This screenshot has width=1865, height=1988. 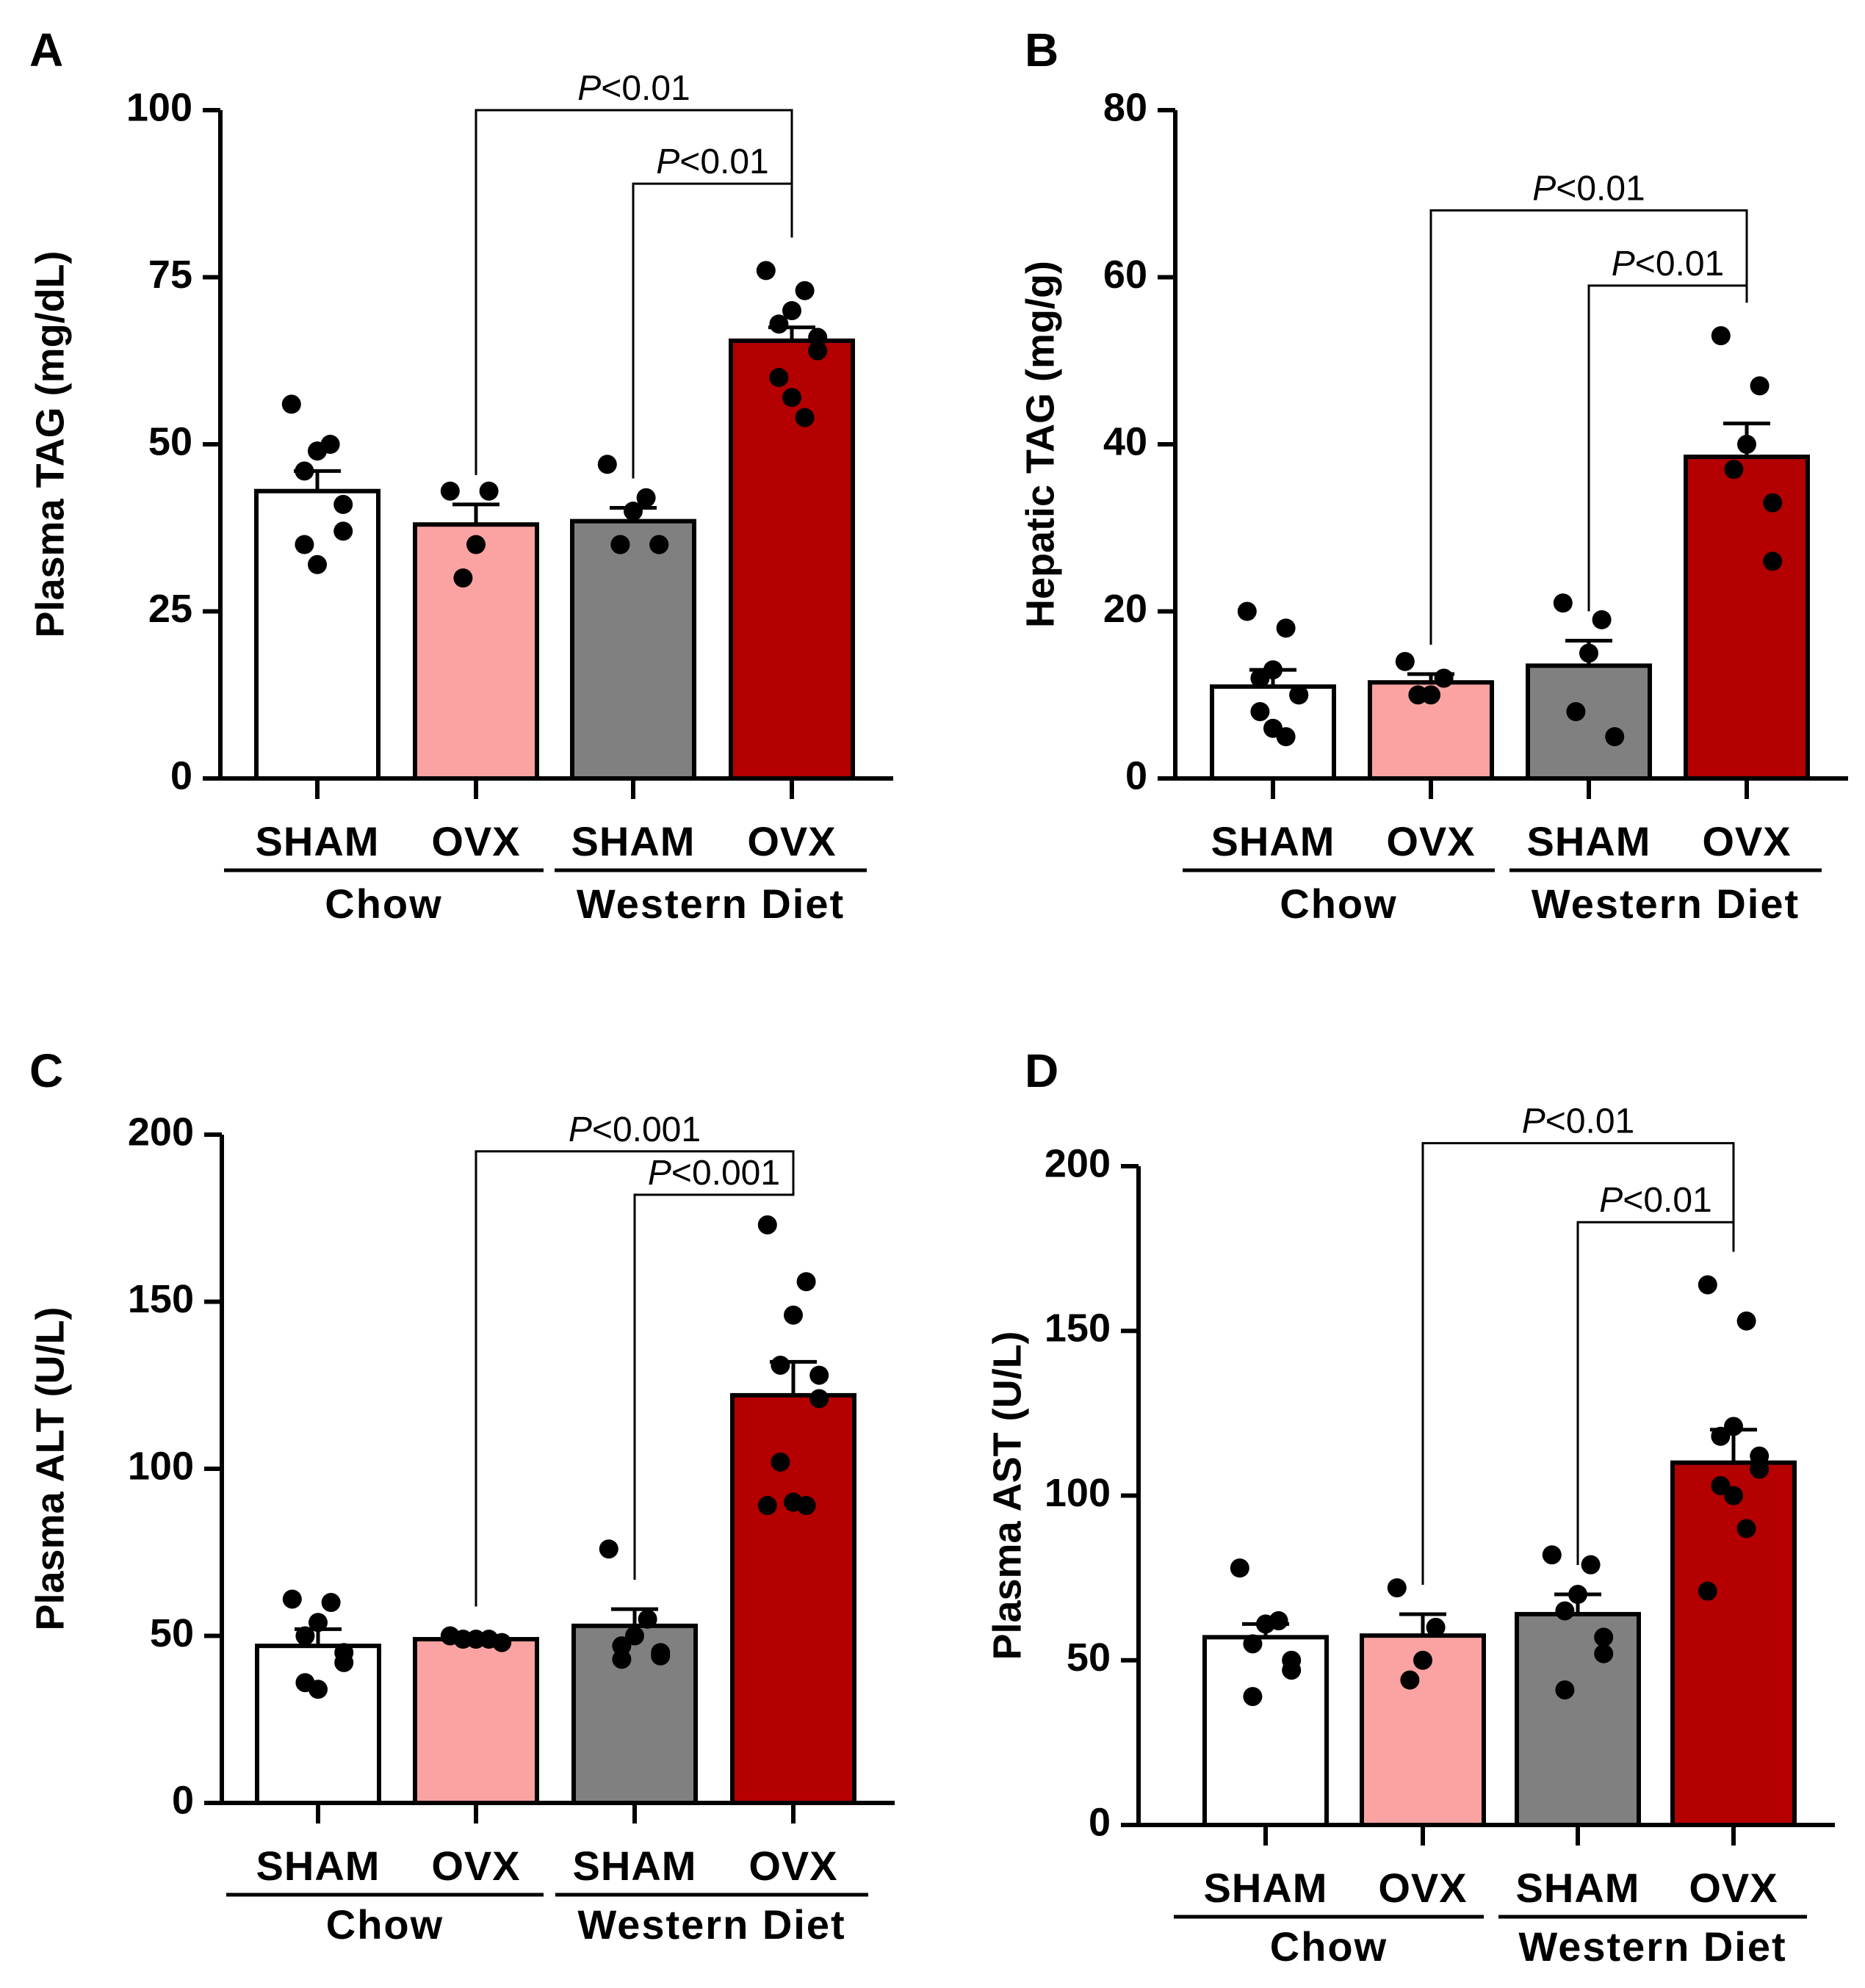 What do you see at coordinates (1329, 1947) in the screenshot?
I see `group-label: Chow` at bounding box center [1329, 1947].